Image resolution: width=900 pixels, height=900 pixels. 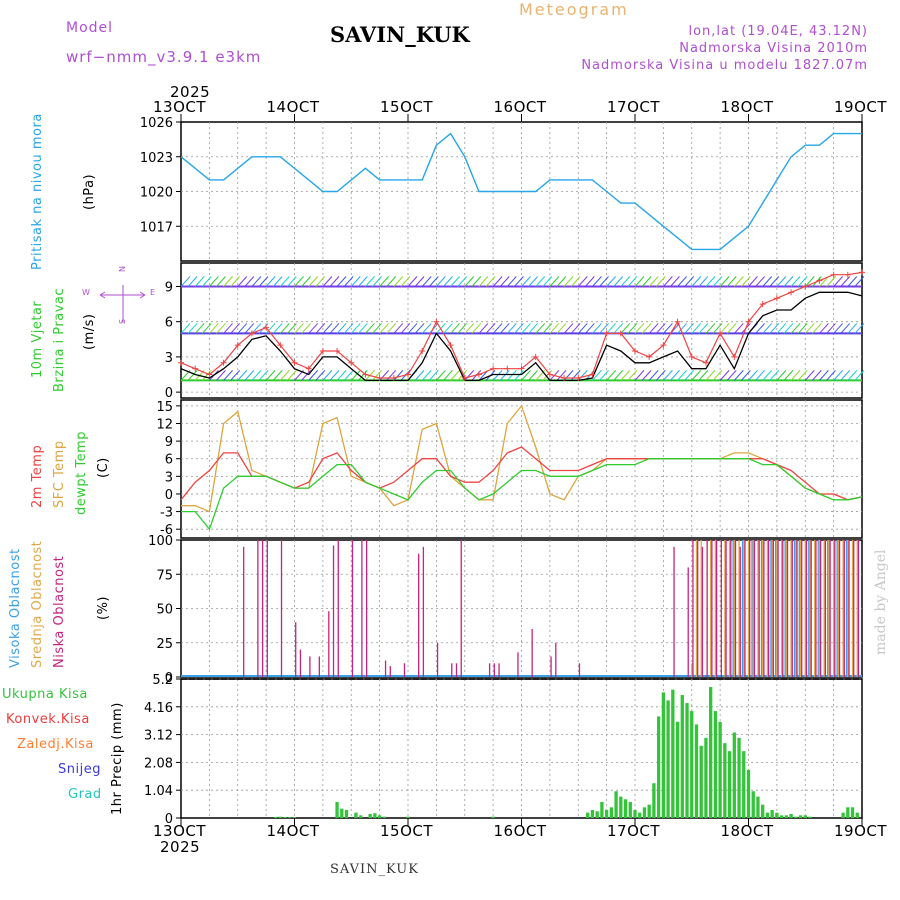 What do you see at coordinates (400, 34) in the screenshot?
I see `station-title: SAVIN_KUK` at bounding box center [400, 34].